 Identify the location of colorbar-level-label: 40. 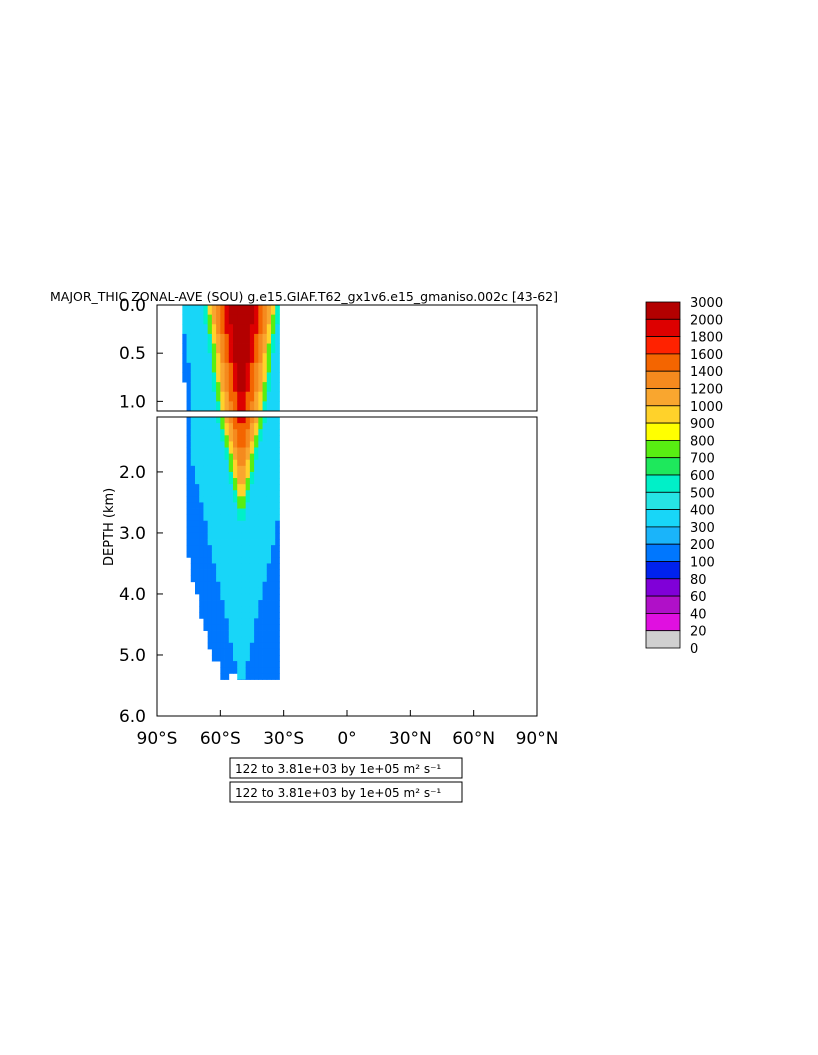
(698, 614).